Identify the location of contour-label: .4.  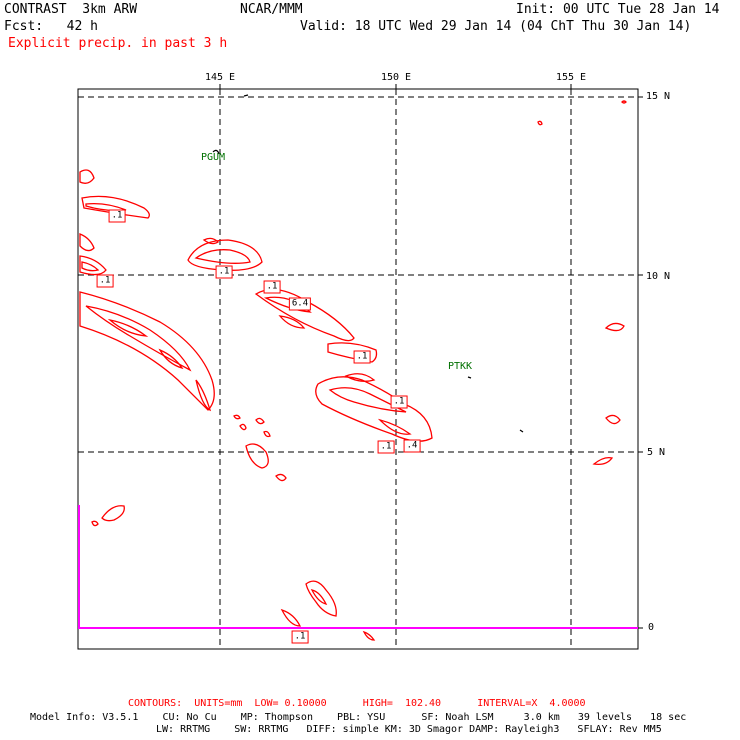
(412, 446).